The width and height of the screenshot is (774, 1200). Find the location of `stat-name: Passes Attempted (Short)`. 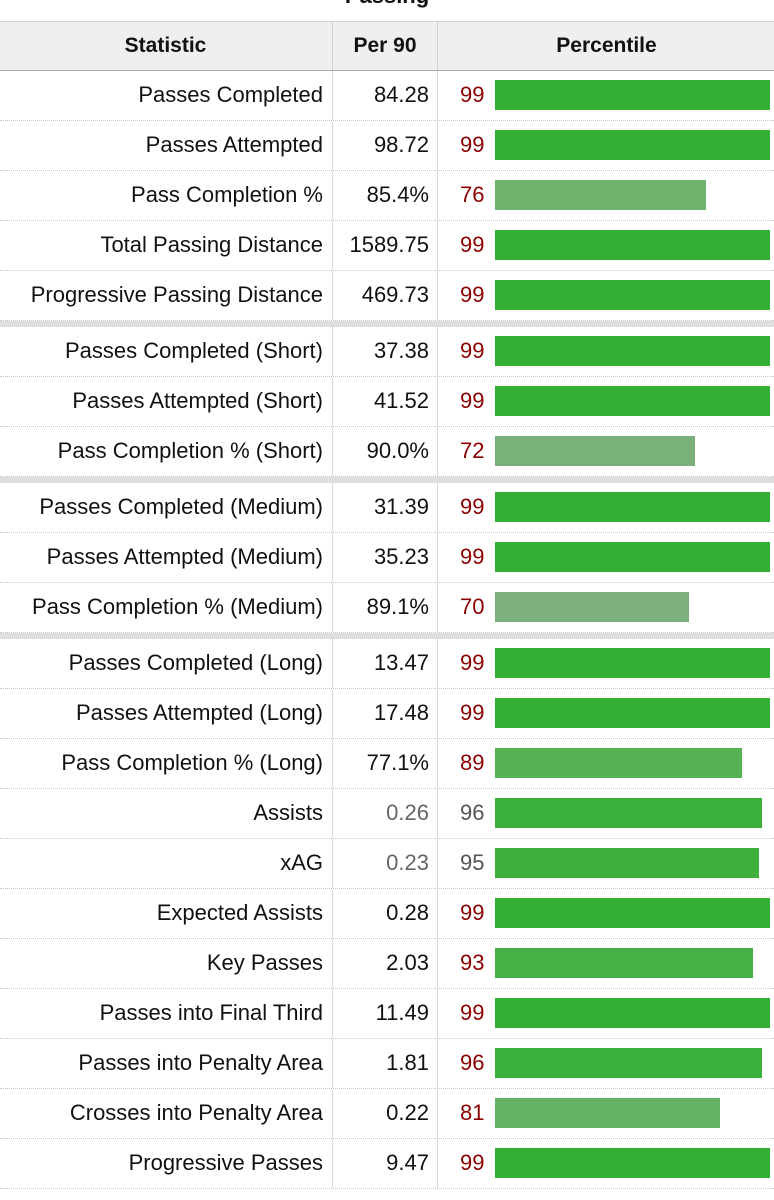

stat-name: Passes Attempted (Short) is located at coordinates (197, 400).